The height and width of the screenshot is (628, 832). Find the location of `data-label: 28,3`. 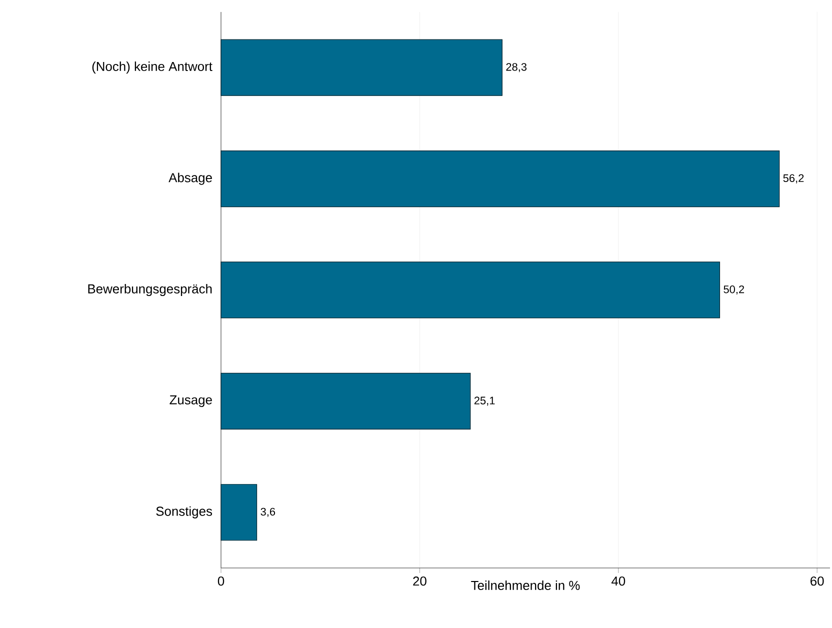

data-label: 28,3 is located at coordinates (516, 67).